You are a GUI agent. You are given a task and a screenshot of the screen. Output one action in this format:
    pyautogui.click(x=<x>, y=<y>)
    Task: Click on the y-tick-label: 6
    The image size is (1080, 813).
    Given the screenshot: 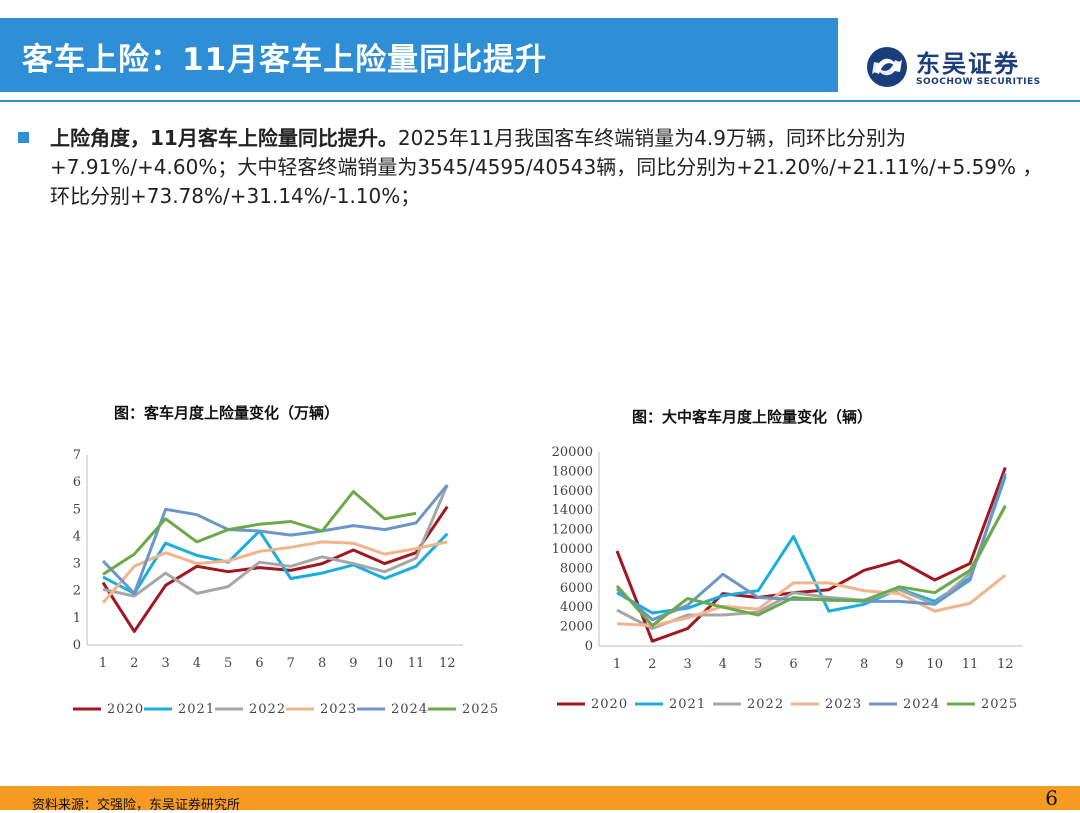 What is the action you would take?
    pyautogui.click(x=77, y=482)
    